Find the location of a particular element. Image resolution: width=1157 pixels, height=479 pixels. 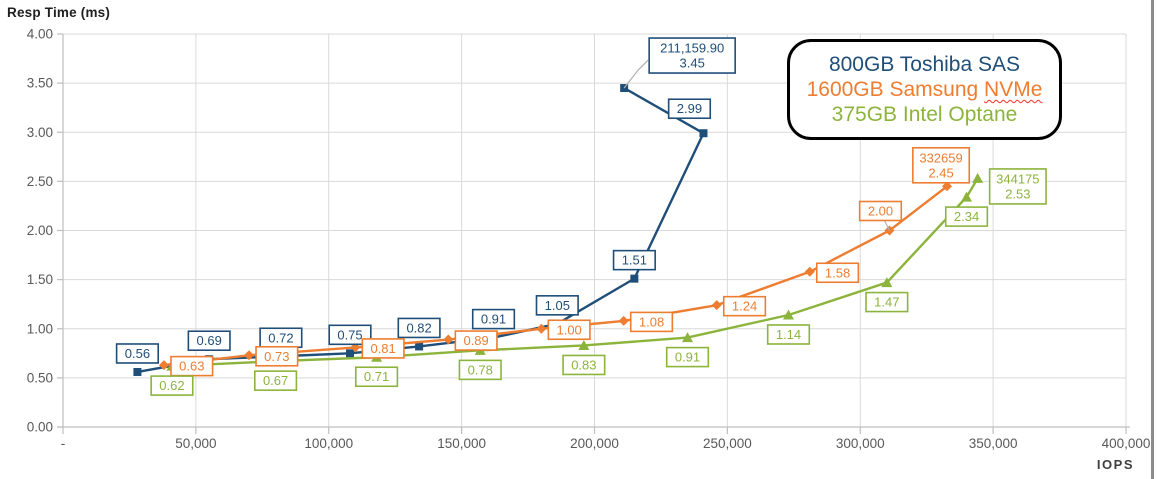

data-label: 1.00 is located at coordinates (569, 330).